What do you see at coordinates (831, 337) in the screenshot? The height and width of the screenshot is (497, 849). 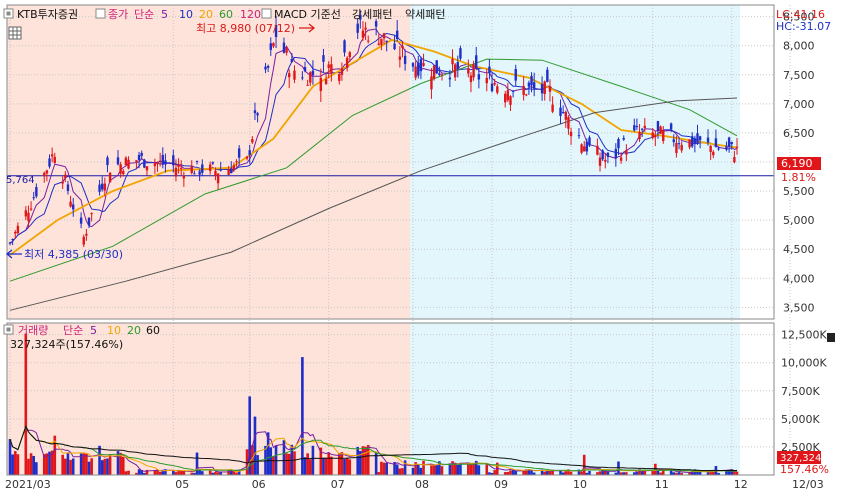 I see `panel-close-icon` at bounding box center [831, 337].